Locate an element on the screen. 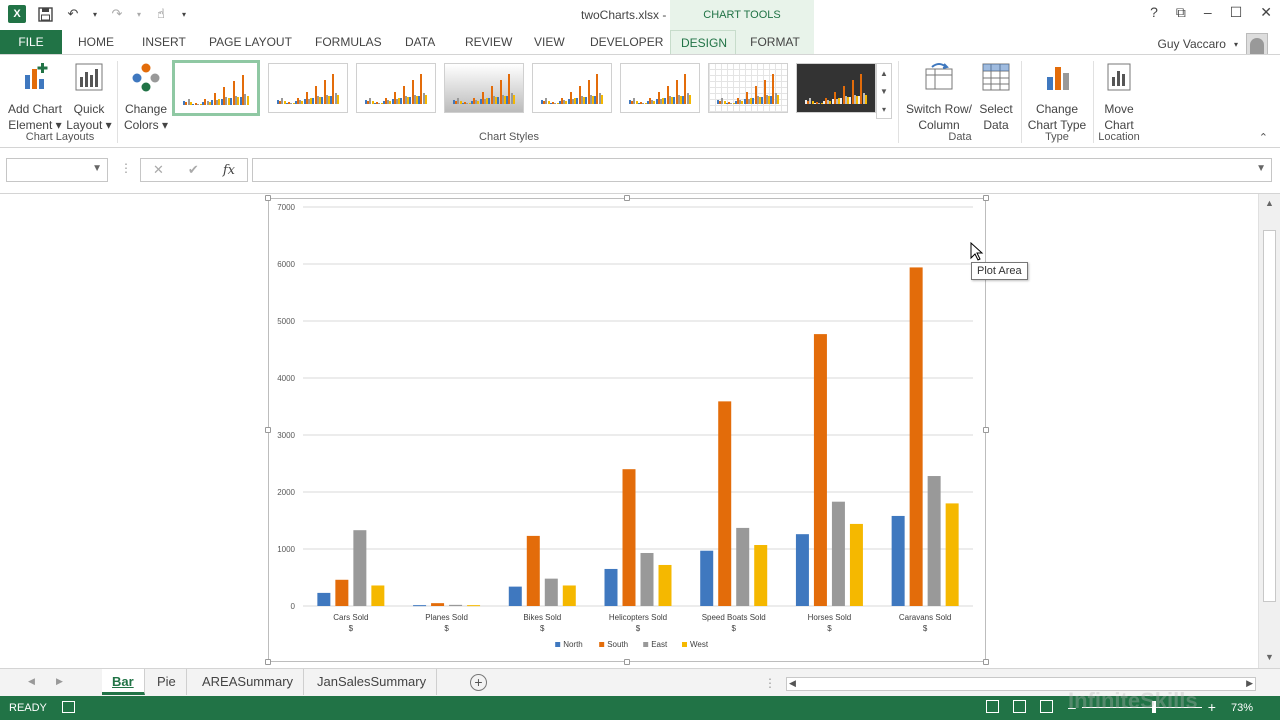  redo-icon: ↷ is located at coordinates (117, 13).